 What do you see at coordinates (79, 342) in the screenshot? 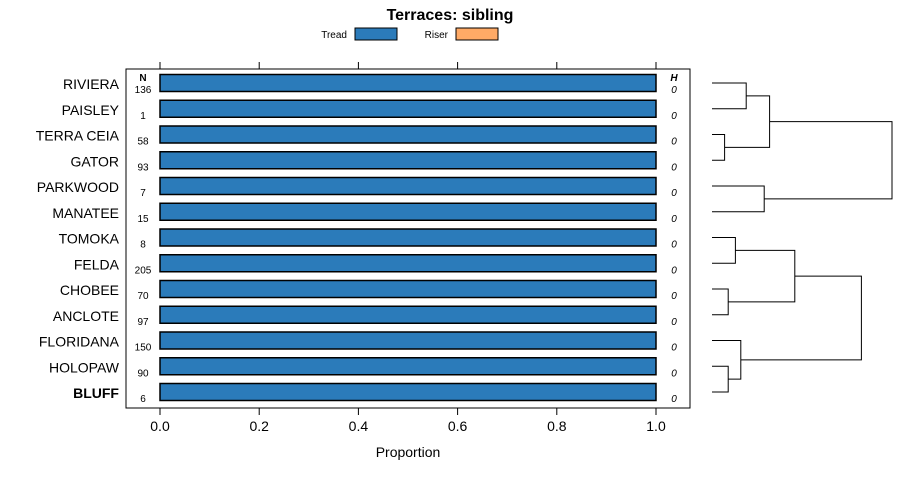
I see `category-label-floridana: FLORIDANA` at bounding box center [79, 342].